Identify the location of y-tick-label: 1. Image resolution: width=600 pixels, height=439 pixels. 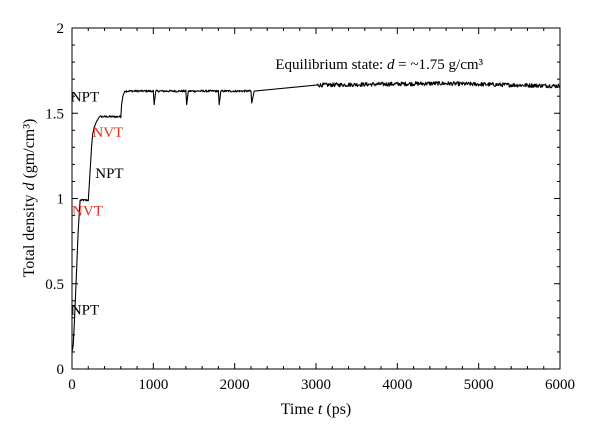
(61, 200).